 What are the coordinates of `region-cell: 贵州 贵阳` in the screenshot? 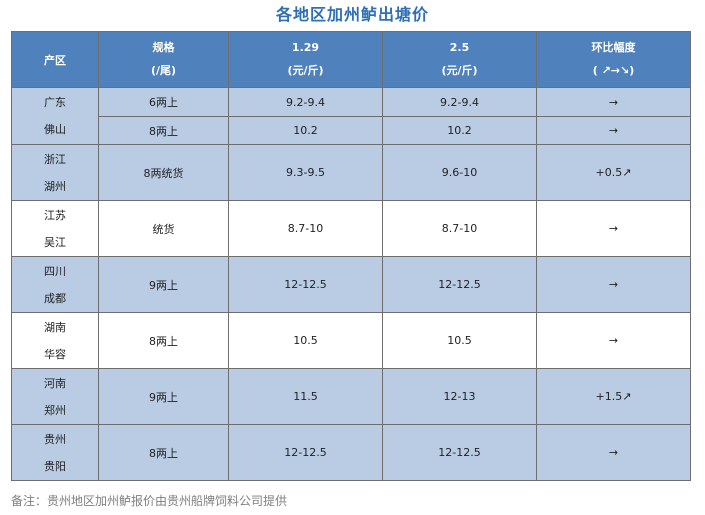 It's located at (55, 452).